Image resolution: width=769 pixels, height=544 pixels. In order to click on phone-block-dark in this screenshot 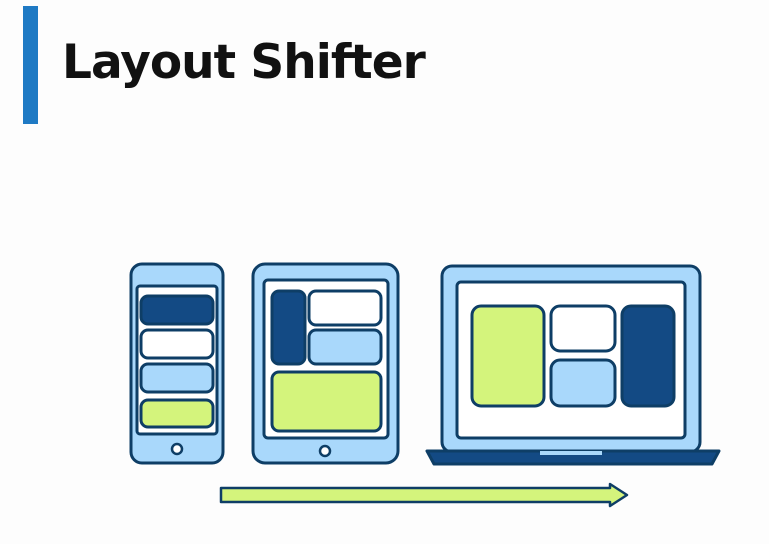, I will do `click(177, 310)`.